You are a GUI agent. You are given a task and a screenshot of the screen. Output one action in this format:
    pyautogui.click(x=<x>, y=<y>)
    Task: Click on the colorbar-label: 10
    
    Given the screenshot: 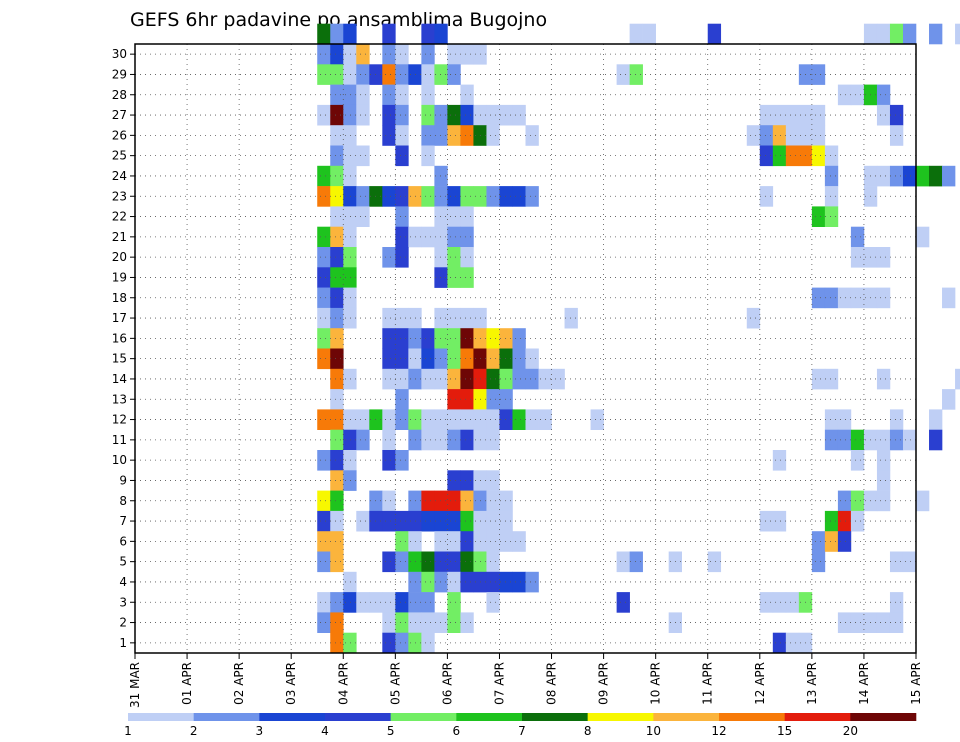 What is the action you would take?
    pyautogui.click(x=653, y=731)
    